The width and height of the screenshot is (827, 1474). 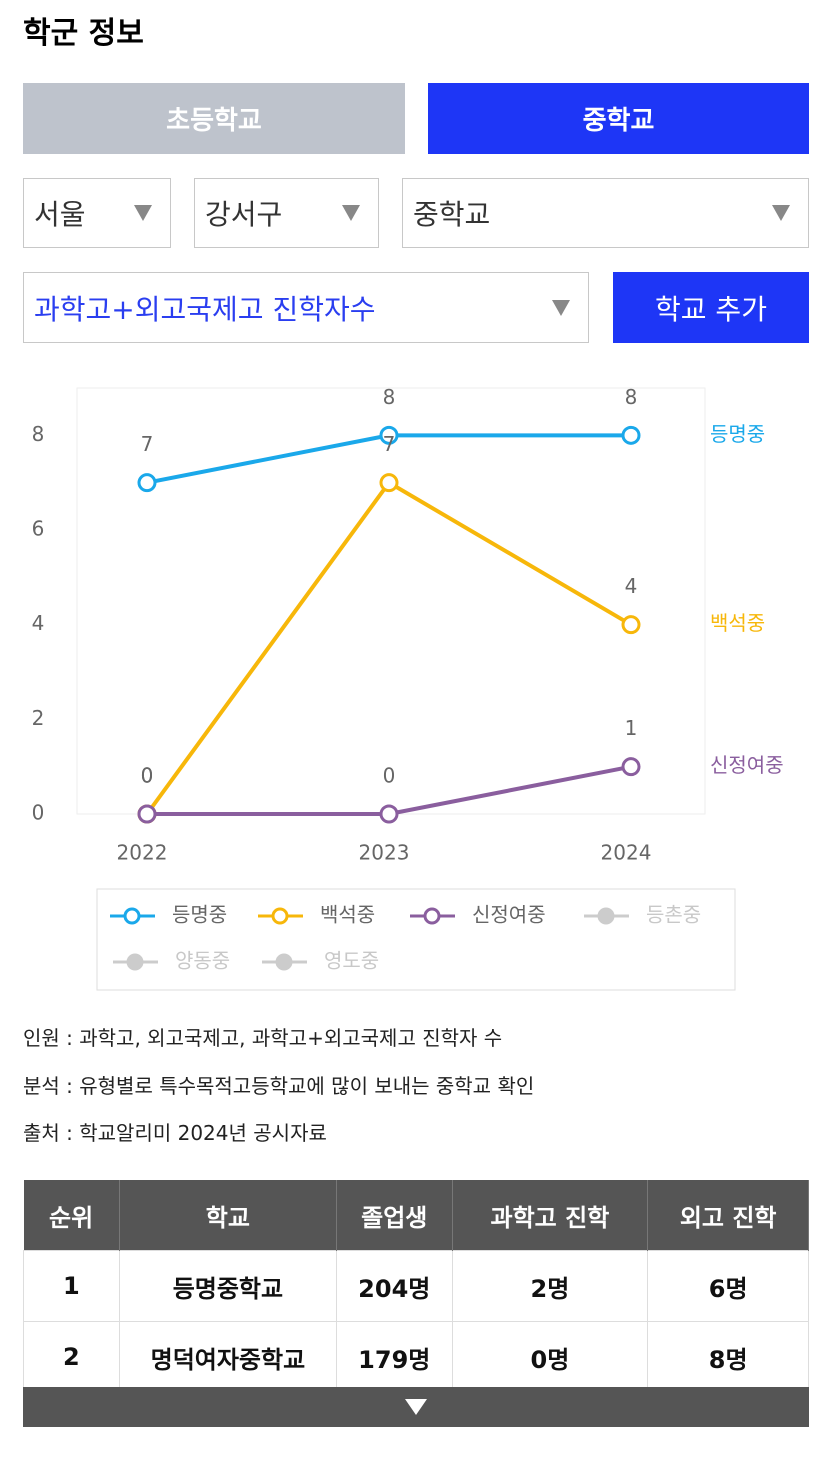 I want to click on legend-box, so click(x=416, y=939).